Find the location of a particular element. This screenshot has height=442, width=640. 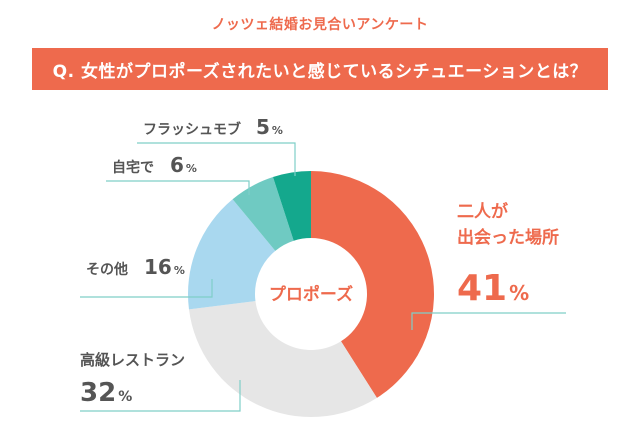

question-banner: Q. 女性がプロポーズされたいと感じているシチュエーションとは？ is located at coordinates (320, 69).